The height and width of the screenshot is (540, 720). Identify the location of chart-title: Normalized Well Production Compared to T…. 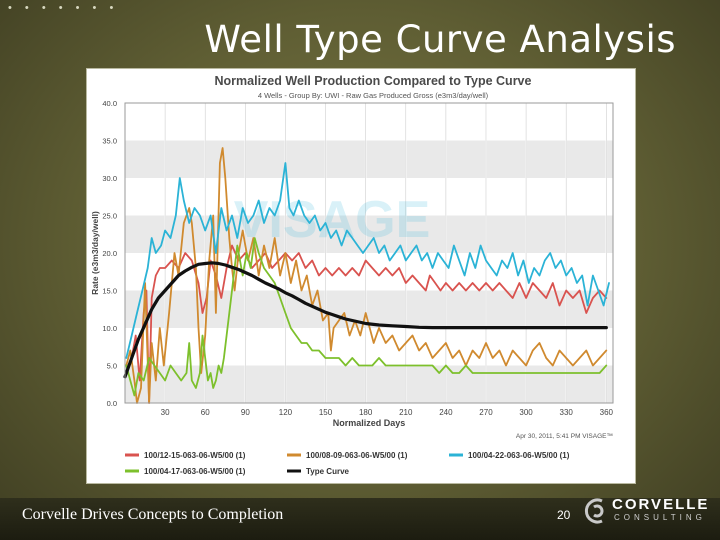
(373, 81).